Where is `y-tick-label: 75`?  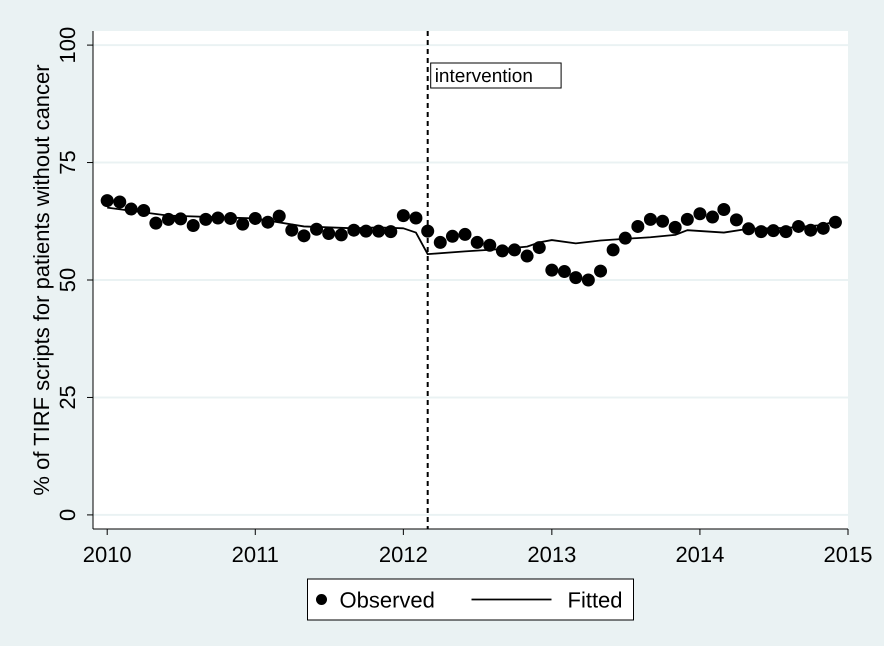
y-tick-label: 75 is located at coordinates (67, 162).